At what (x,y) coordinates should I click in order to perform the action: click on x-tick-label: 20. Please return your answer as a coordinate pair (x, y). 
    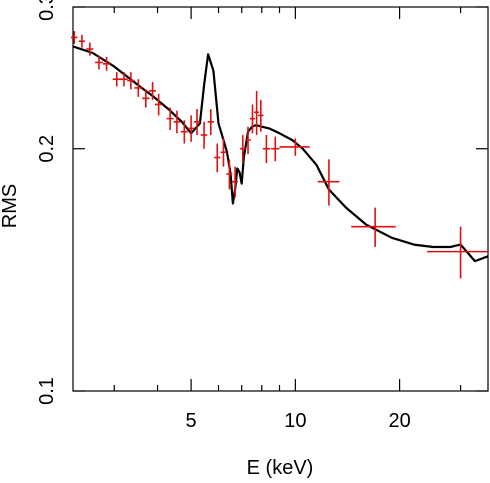
    Looking at the image, I should click on (399, 421).